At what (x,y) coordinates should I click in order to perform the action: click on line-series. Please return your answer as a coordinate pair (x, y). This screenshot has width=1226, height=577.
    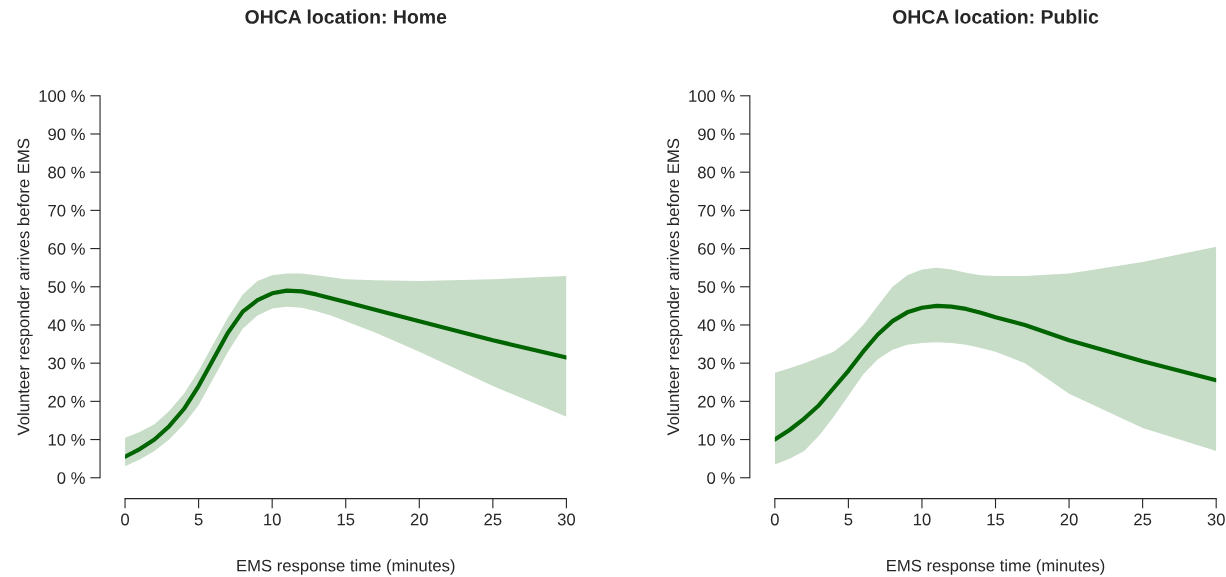
    Looking at the image, I should click on (995, 372).